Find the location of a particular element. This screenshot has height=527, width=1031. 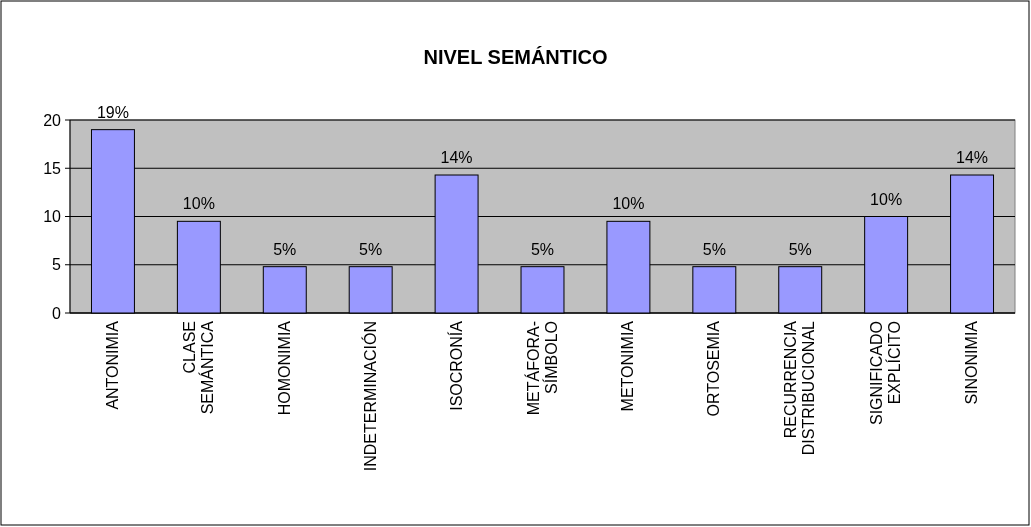

x-tick-label: METÁFORA-SÍMBOLO is located at coordinates (541, 368).